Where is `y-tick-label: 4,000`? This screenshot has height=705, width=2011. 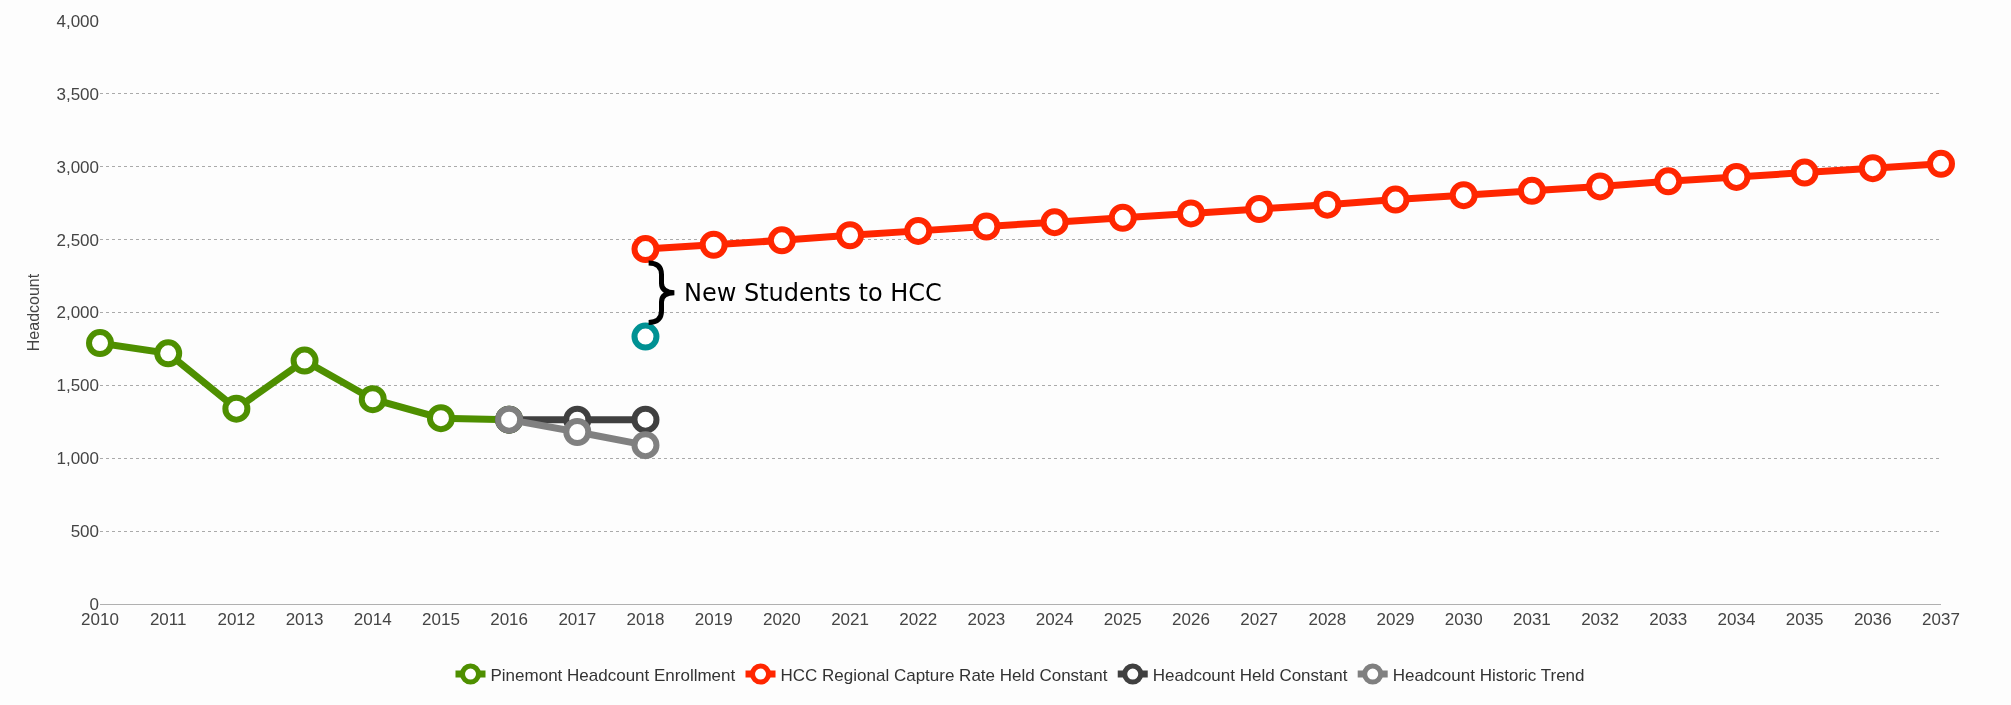 y-tick-label: 4,000 is located at coordinates (77, 21).